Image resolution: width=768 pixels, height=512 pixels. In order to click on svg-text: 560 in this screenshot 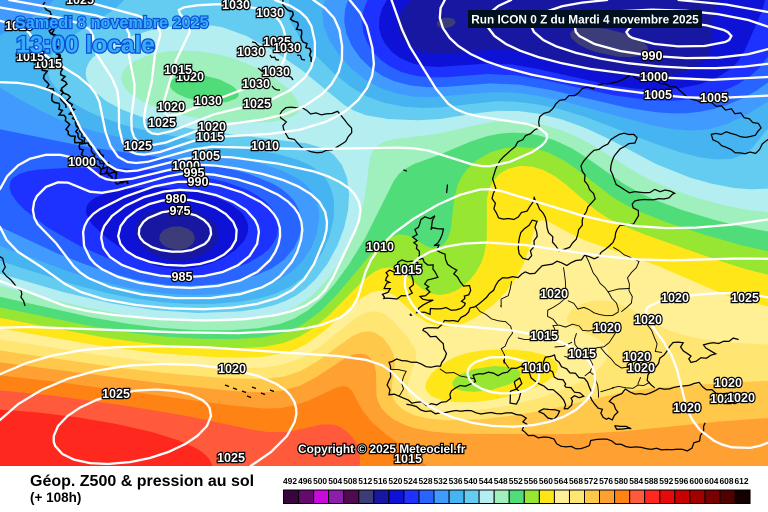, I will do `click(546, 481)`.